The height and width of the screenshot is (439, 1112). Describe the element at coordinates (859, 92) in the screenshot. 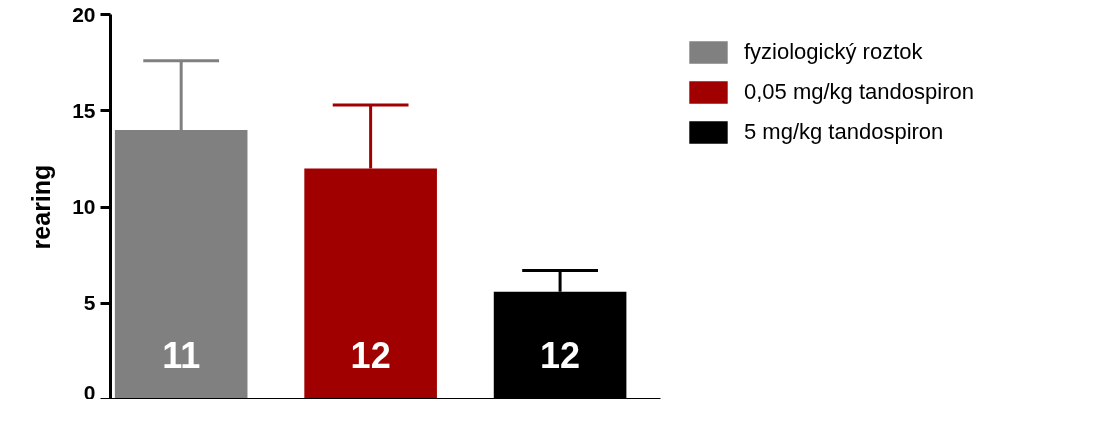

I see `legend-label: 0,05 mg/kg tandospiron` at that location.